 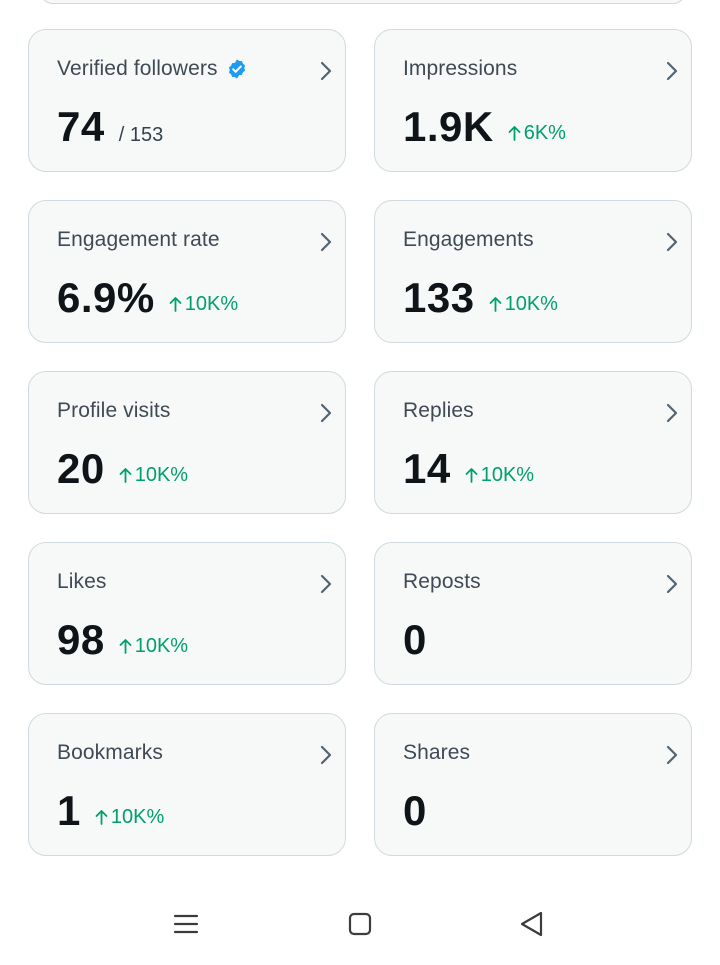 I want to click on metric-label: Reposts, so click(x=442, y=581).